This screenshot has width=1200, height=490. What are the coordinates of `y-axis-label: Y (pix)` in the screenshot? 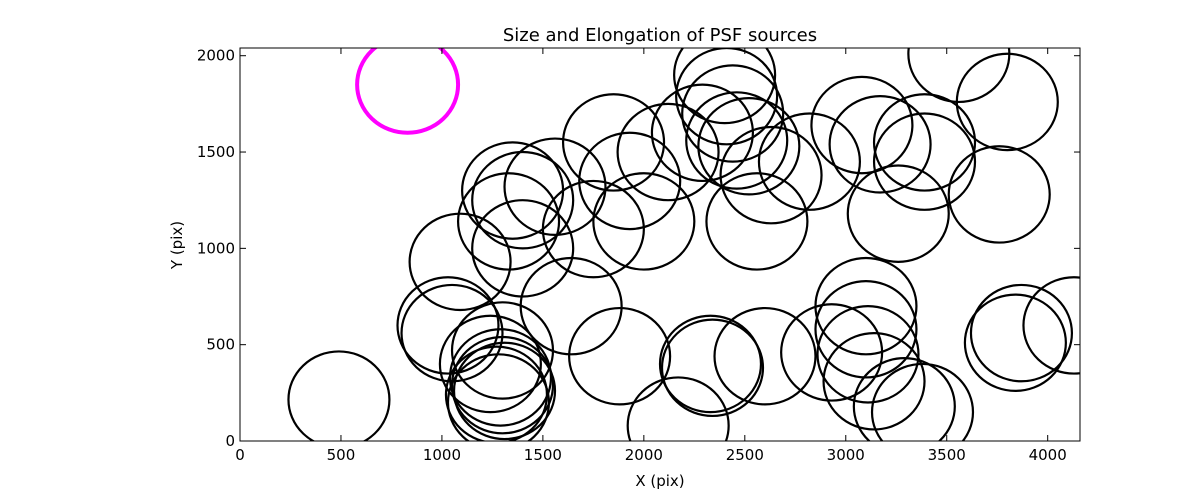 It's located at (177, 245).